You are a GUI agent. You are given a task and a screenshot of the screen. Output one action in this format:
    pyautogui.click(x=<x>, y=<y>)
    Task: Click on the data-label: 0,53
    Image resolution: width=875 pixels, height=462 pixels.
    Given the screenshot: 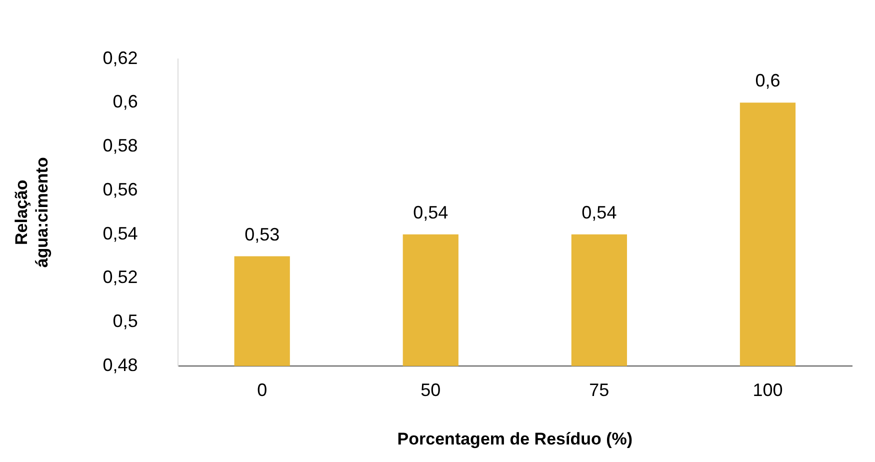 What is the action you would take?
    pyautogui.click(x=262, y=234)
    